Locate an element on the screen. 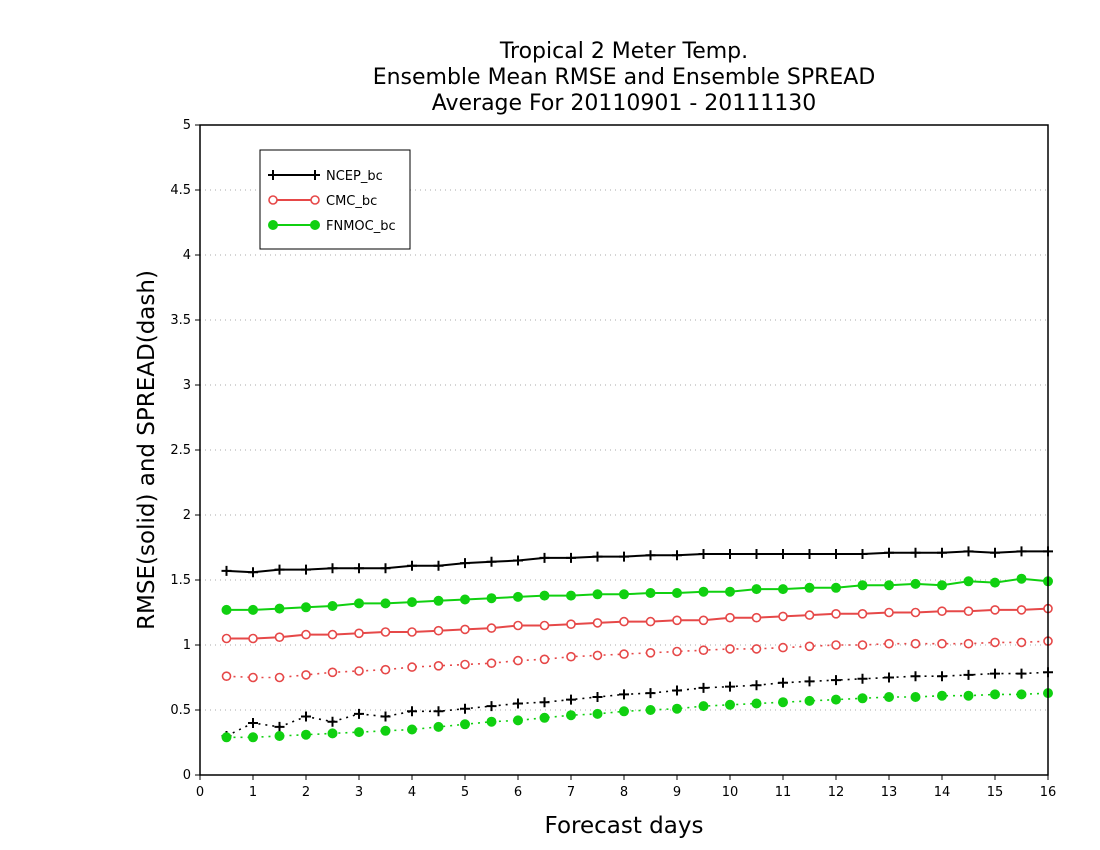 This screenshot has height=850, width=1100. legend-label: FNMOC_bc is located at coordinates (361, 226).